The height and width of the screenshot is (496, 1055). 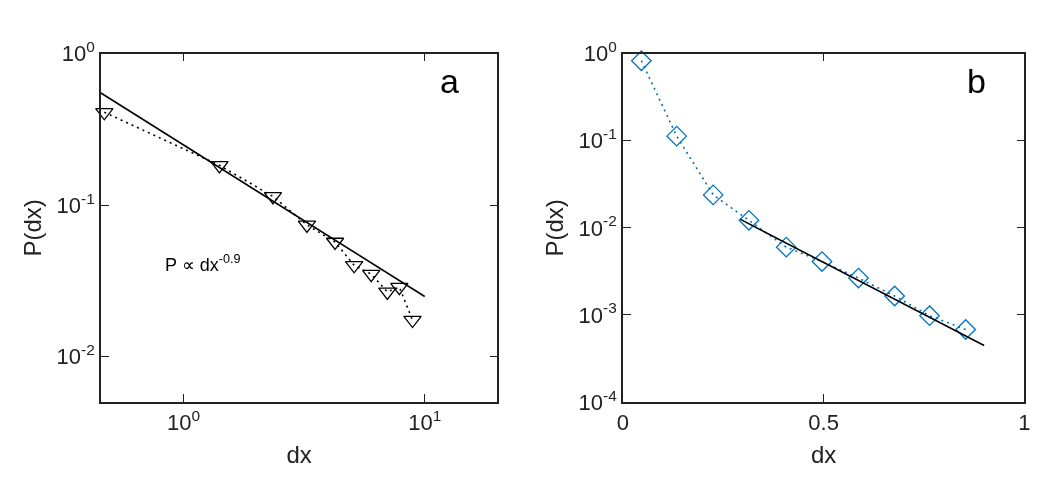 I want to click on annotation: P ∝ dx$^{-0.9}$, so click(x=203, y=263).